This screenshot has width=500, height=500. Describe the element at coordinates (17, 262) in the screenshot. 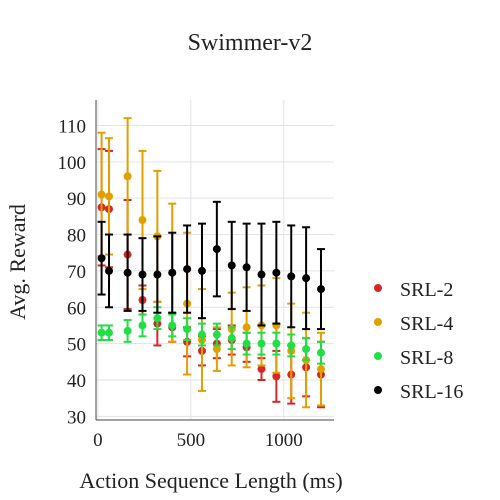

I see `y-axis-title: Avg. Reward` at that location.